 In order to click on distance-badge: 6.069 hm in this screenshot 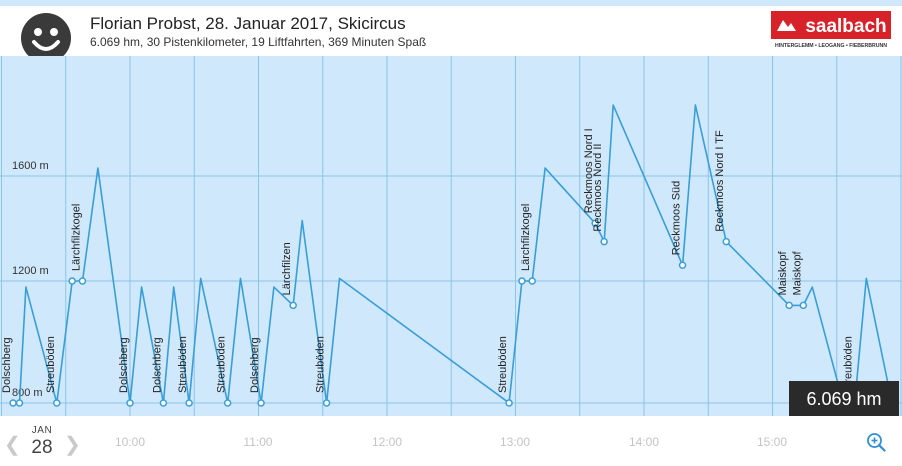, I will do `click(844, 399)`.